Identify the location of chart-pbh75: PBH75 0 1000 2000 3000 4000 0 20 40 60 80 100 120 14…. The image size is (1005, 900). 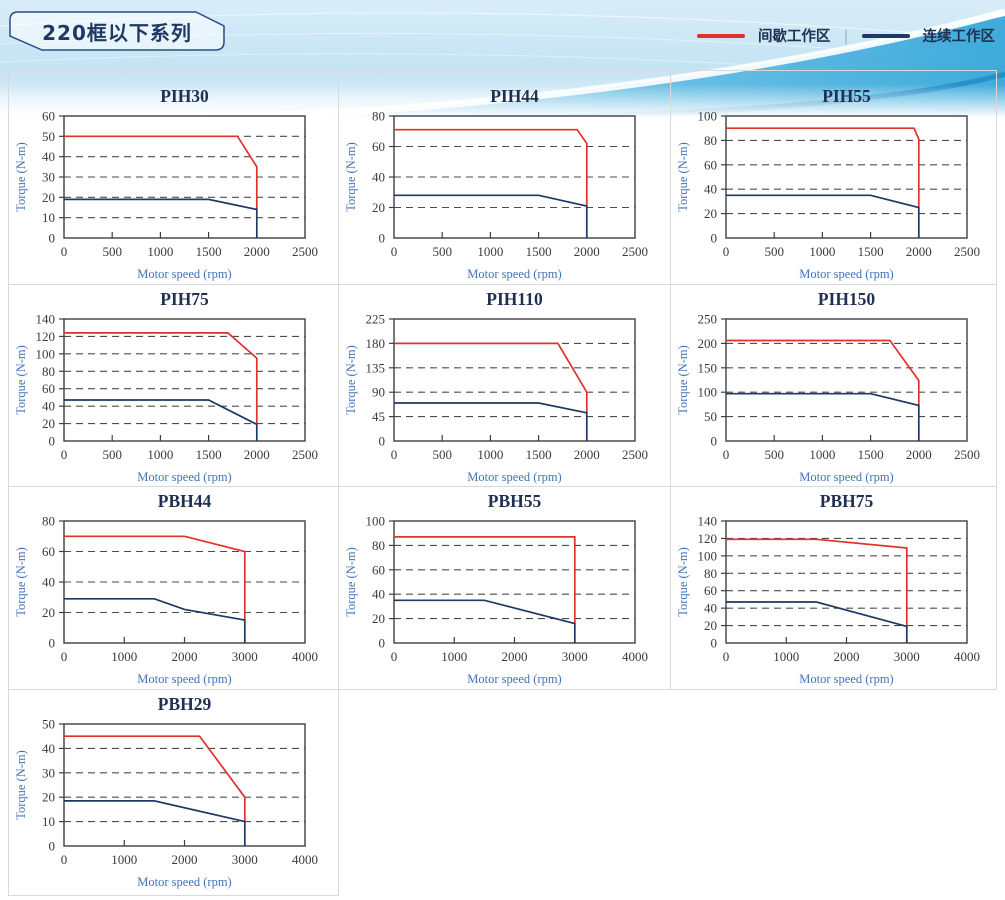
(833, 588).